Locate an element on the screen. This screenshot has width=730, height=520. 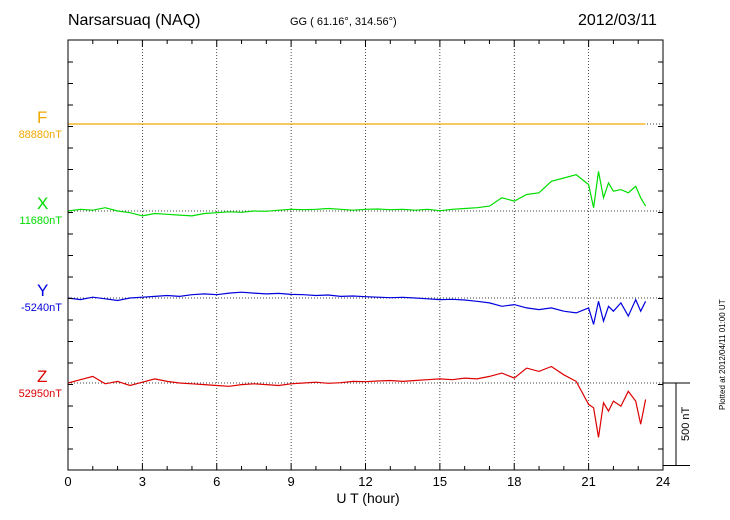
series-line-z is located at coordinates (357, 401).